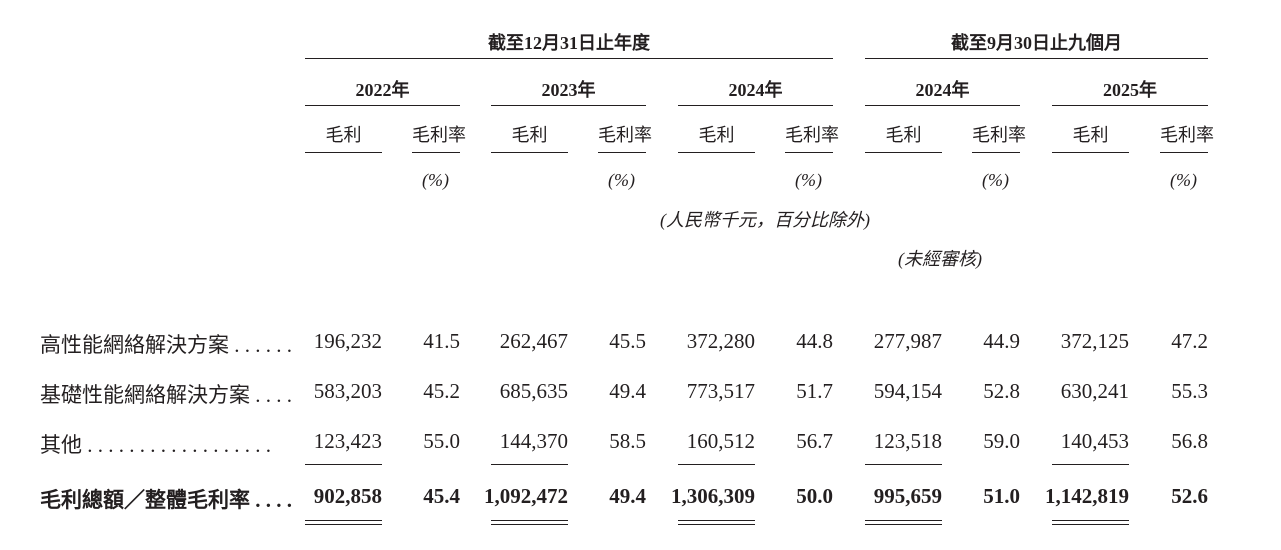 Image resolution: width=1281 pixels, height=550 pixels. What do you see at coordinates (526, 496) in the screenshot?
I see `table-cell-total: 1,092,472` at bounding box center [526, 496].